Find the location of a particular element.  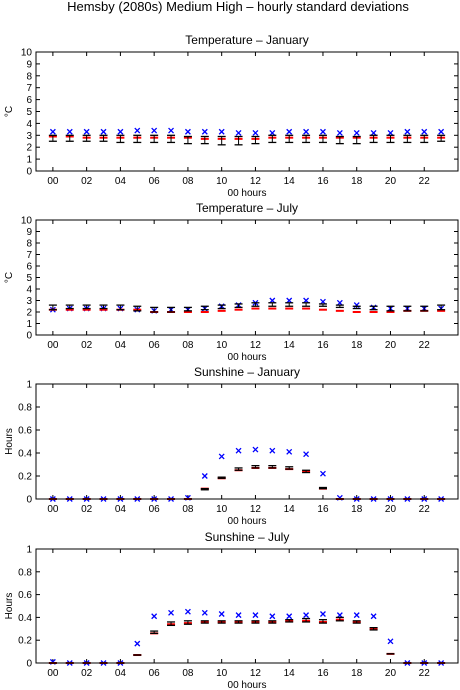

y-axis-label: °C is located at coordinates (9, 111).